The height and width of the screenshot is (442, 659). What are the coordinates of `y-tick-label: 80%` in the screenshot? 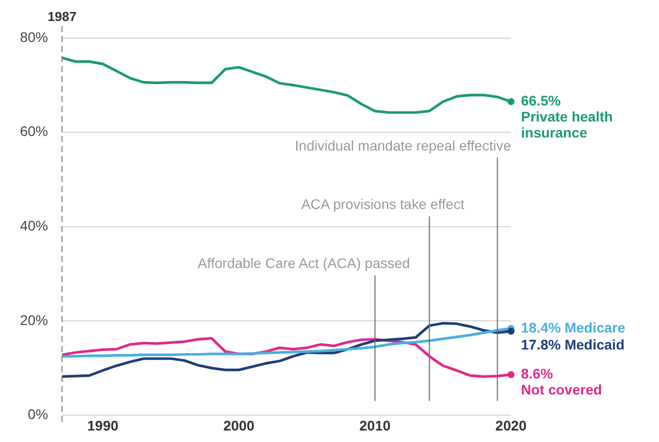 It's located at (34, 36).